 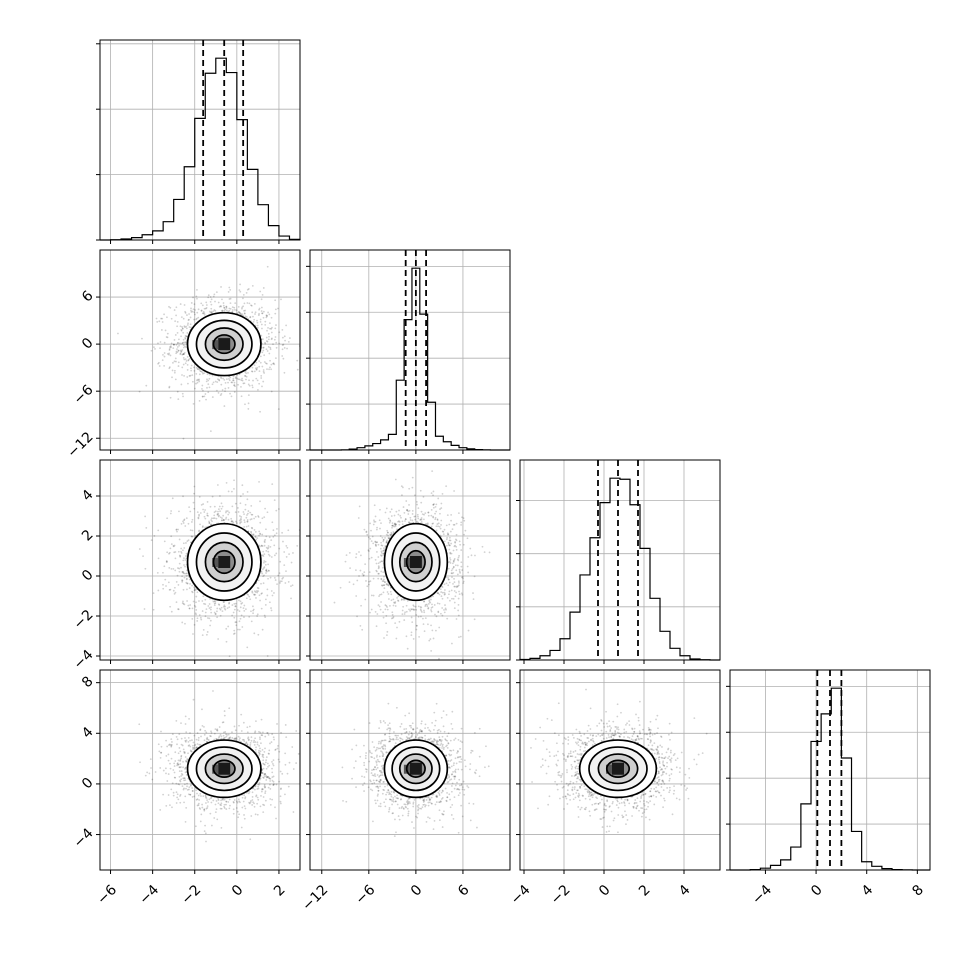 I want to click on x-tick-label: −4, so click(x=762, y=895).